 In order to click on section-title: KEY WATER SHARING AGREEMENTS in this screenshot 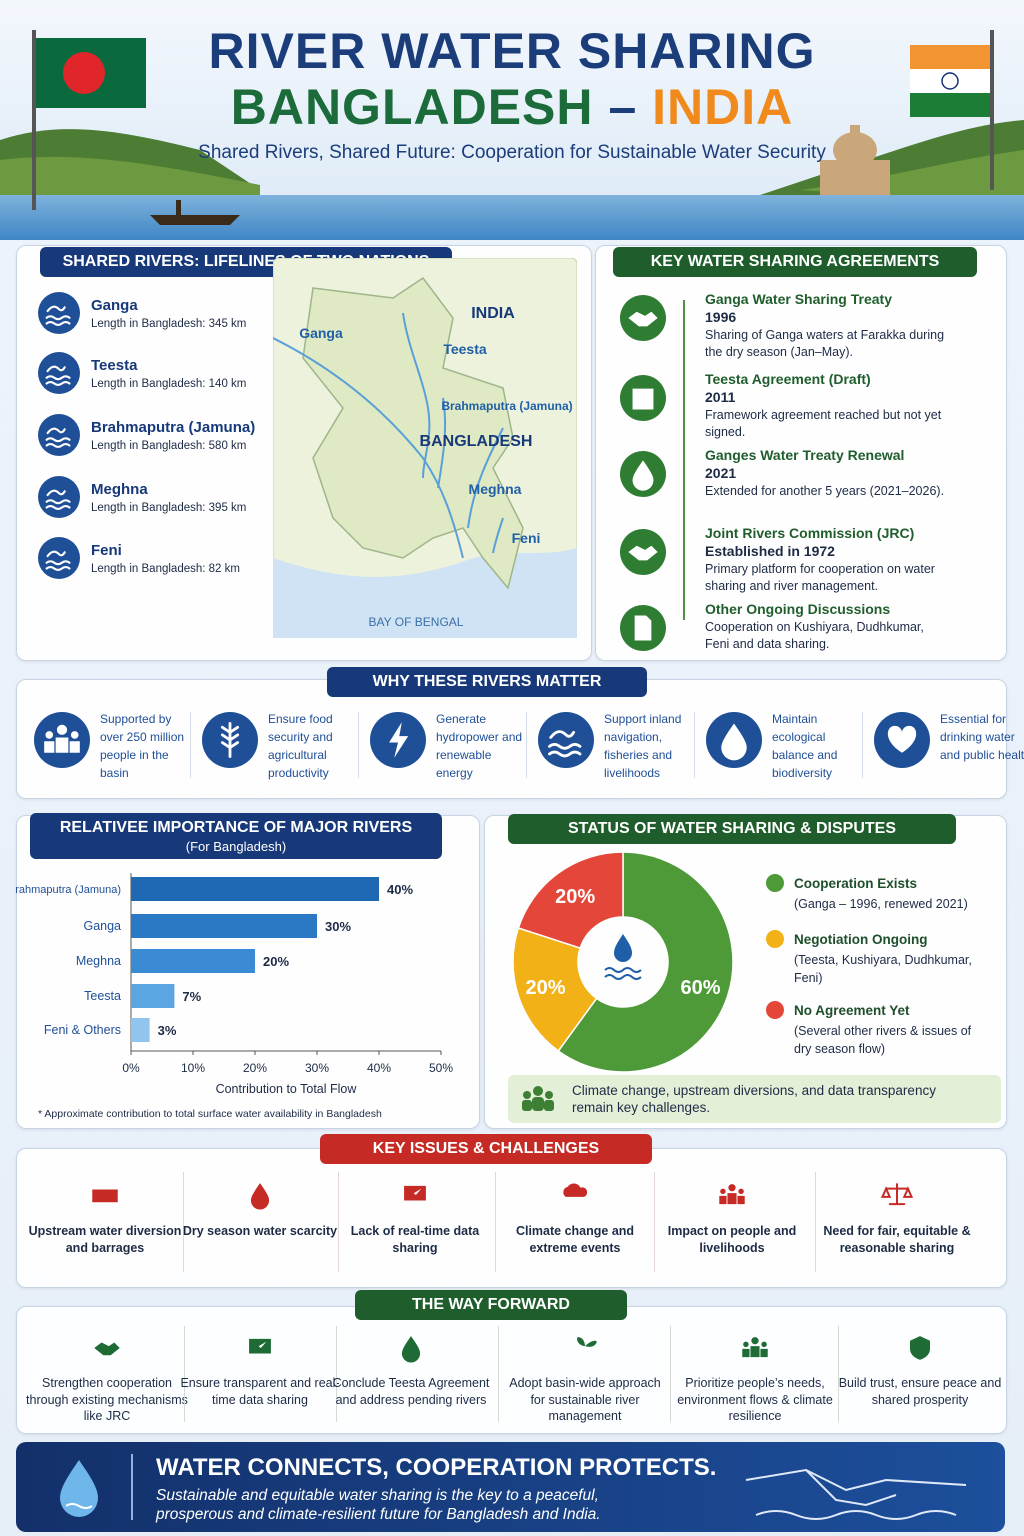, I will do `click(795, 262)`.